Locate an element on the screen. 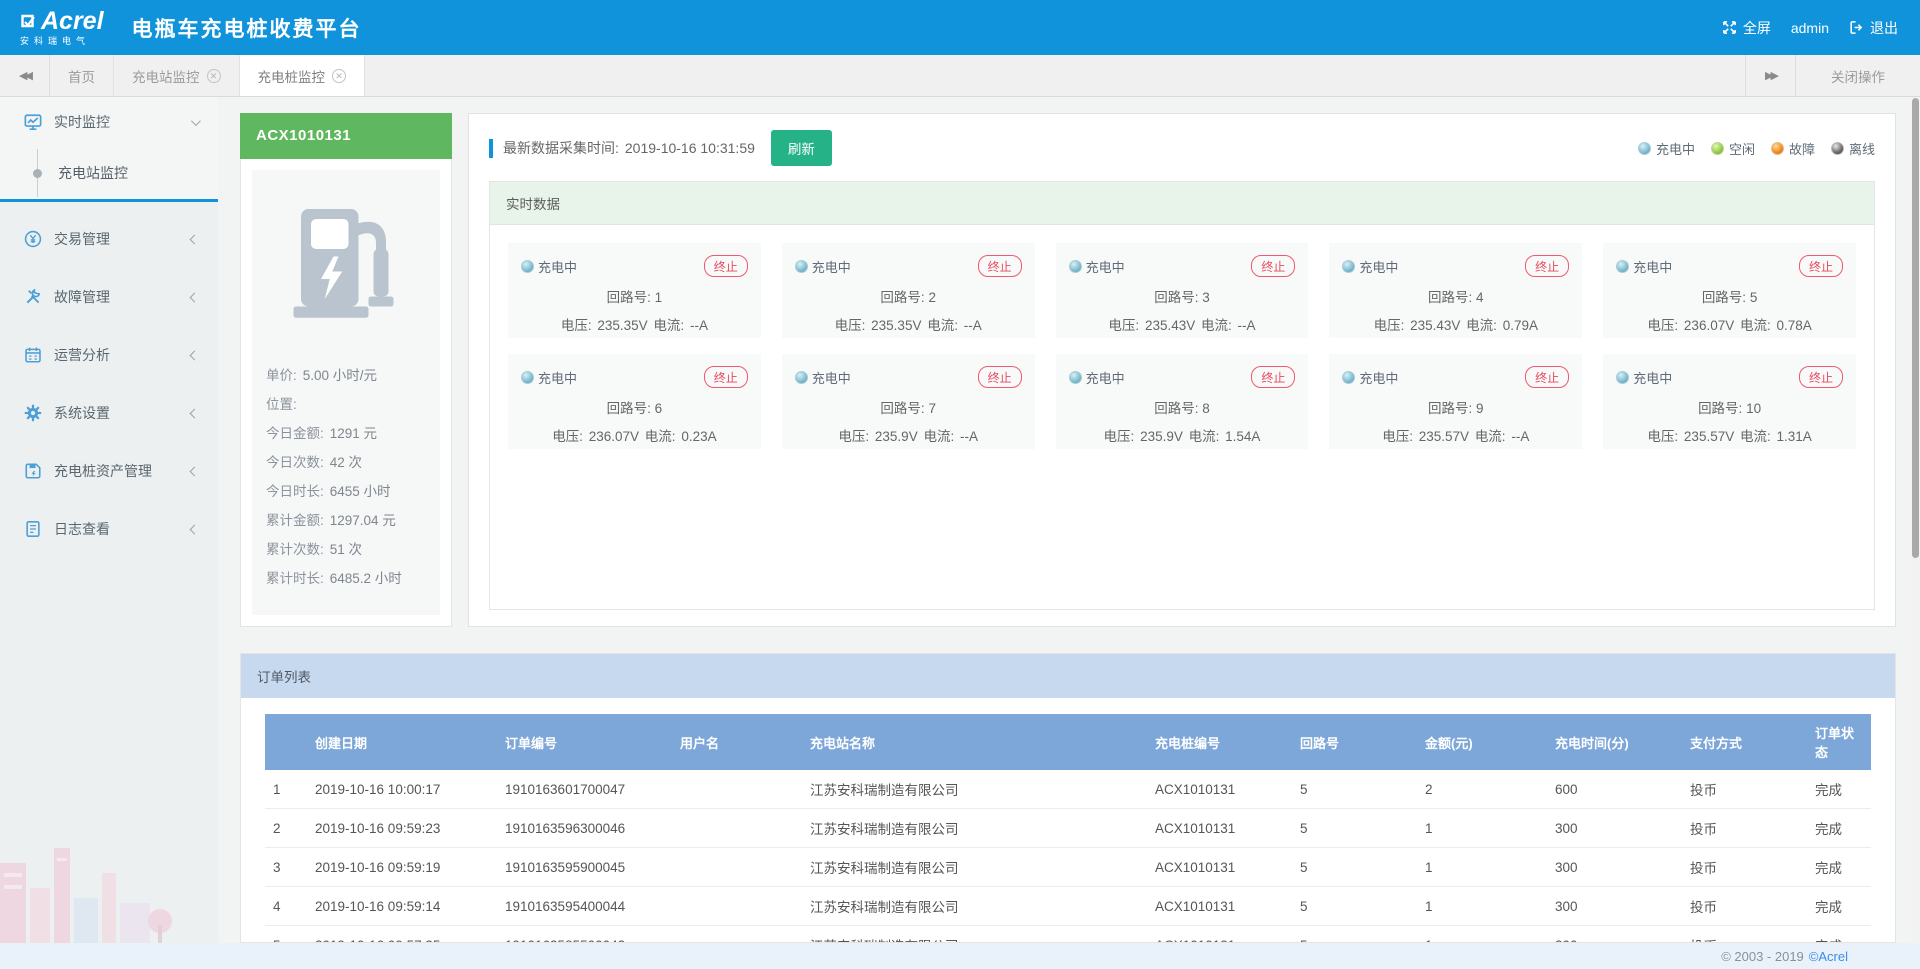 This screenshot has height=969, width=1920. username: admin is located at coordinates (1809, 27).